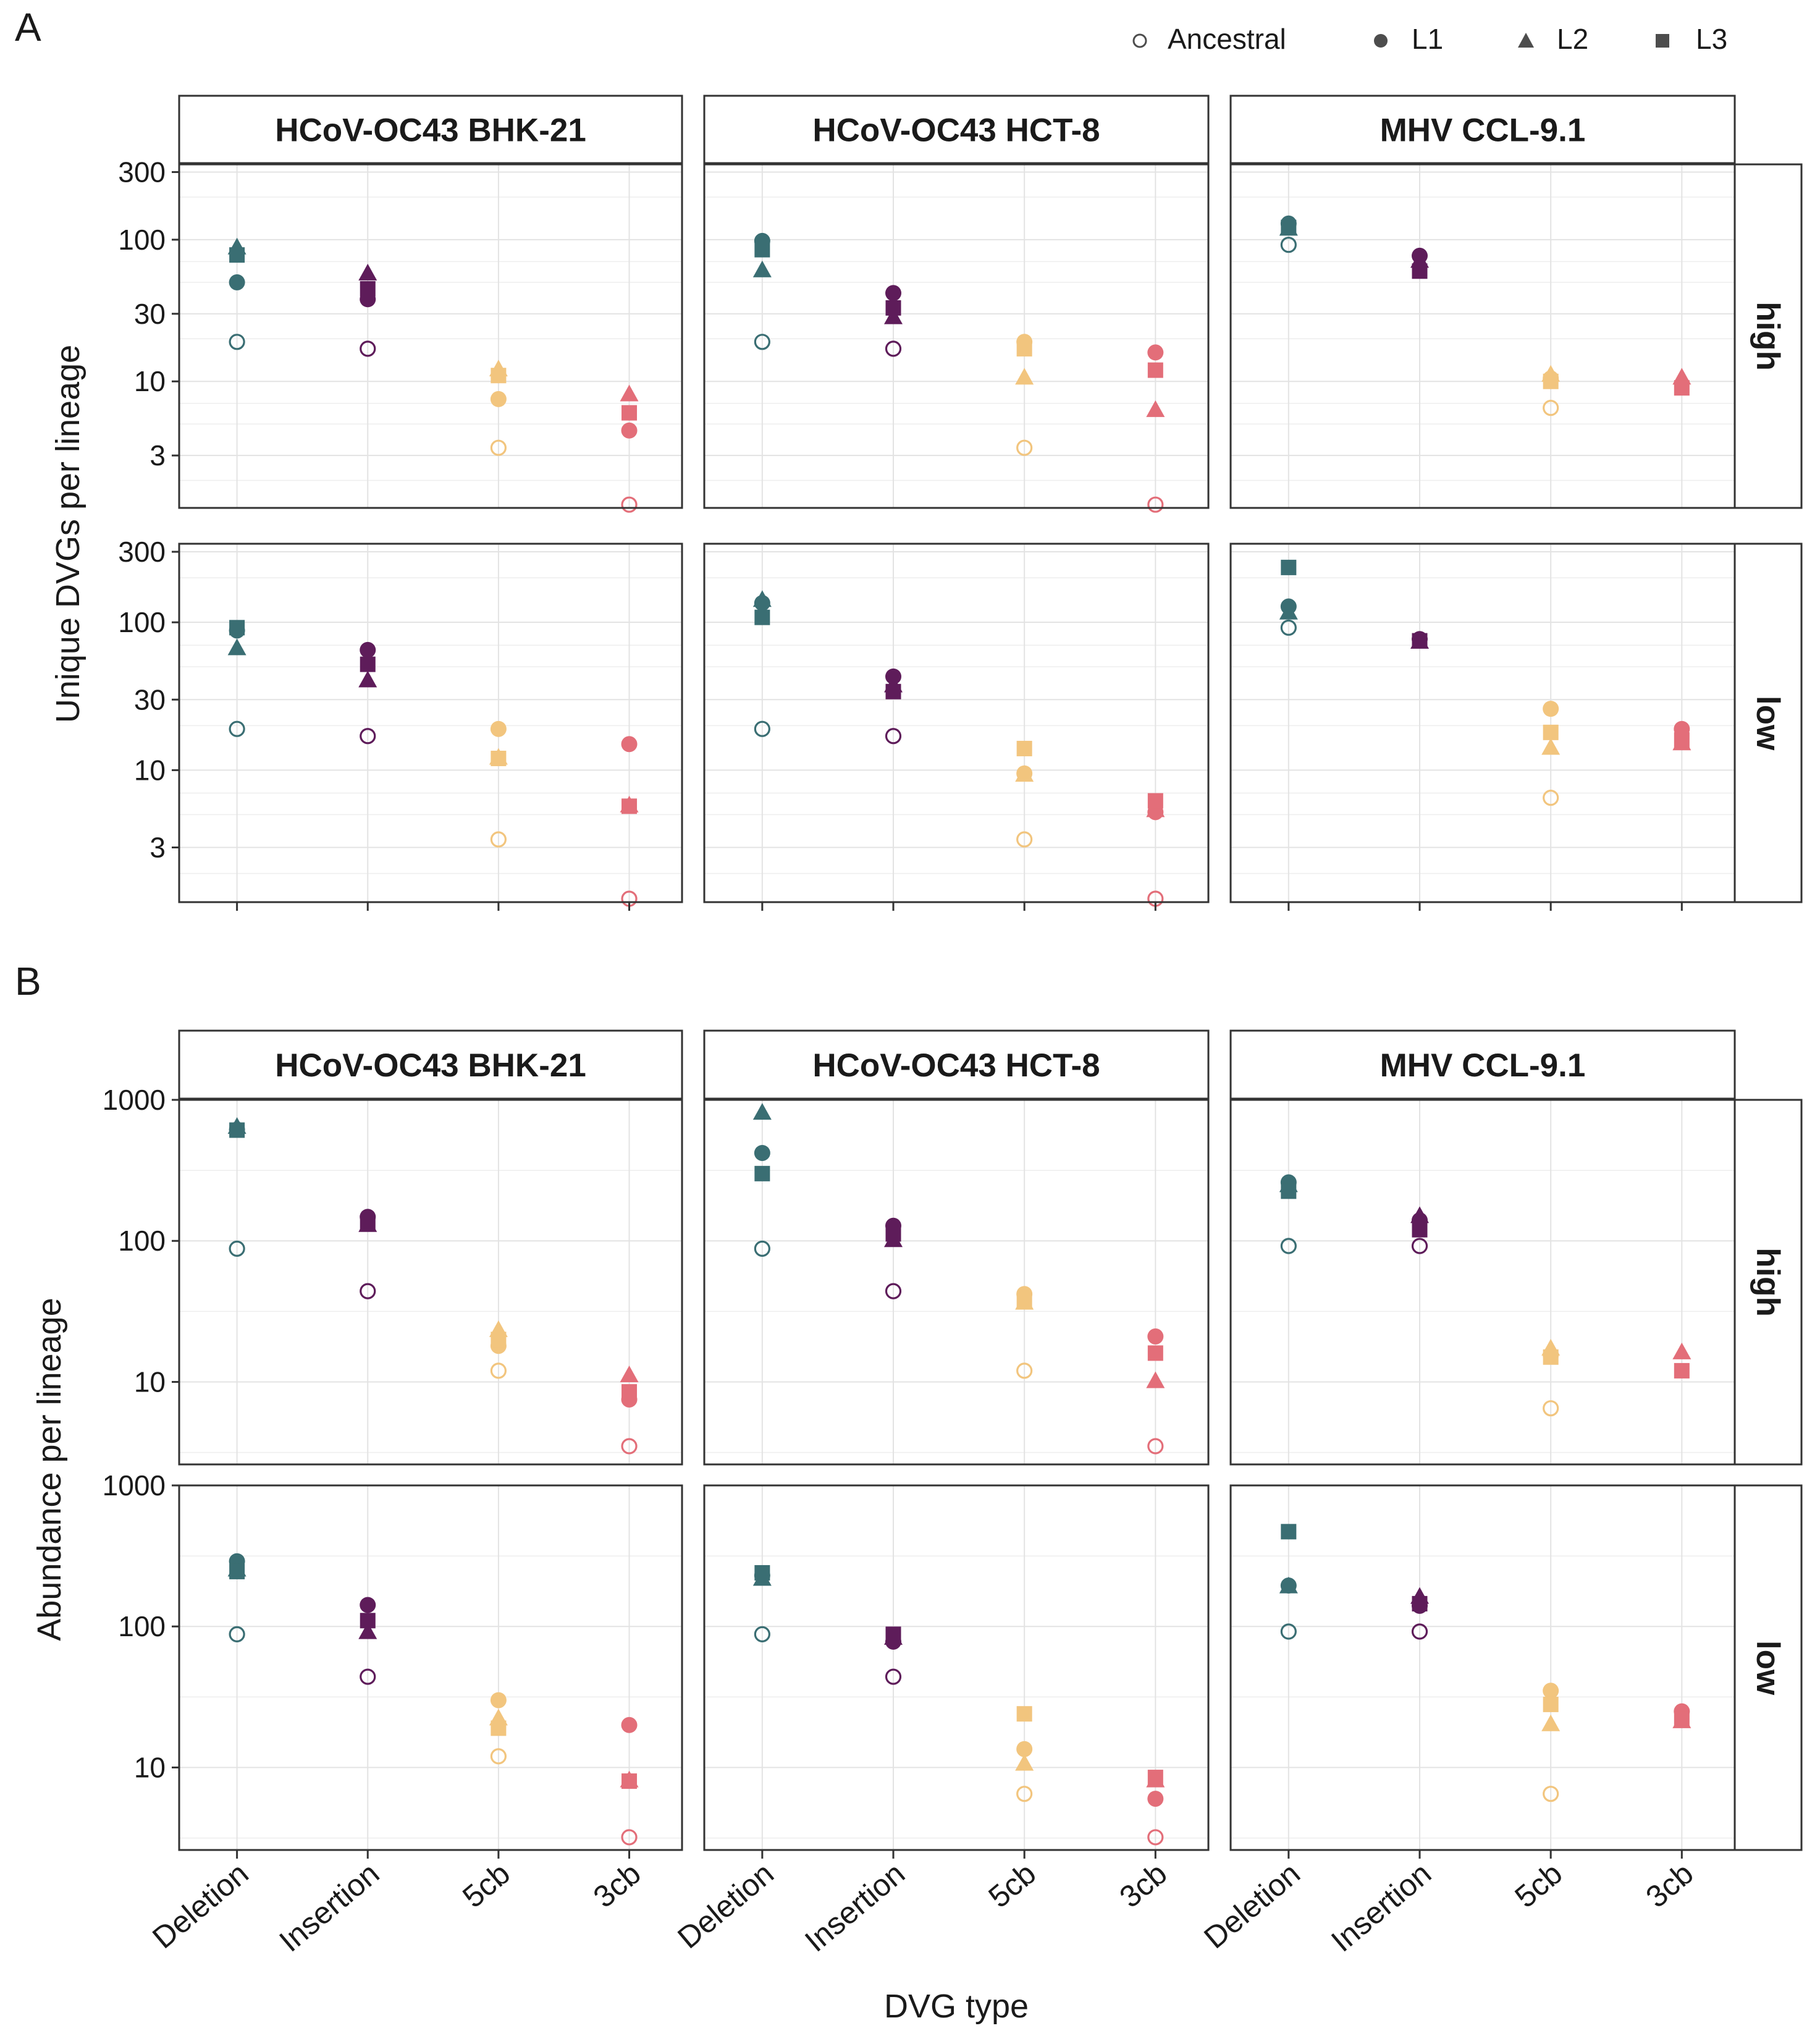 This screenshot has height=2044, width=1820. I want to click on legend: Ancestral L1 L2 L3, so click(1429, 39).